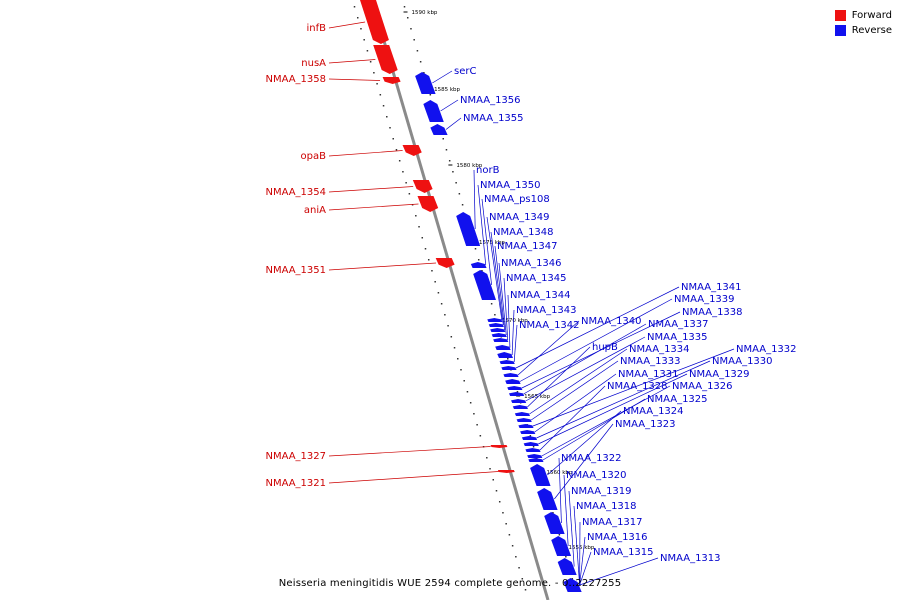 The height and width of the screenshot is (600, 900). I want to click on forward-gene-ania, so click(428, 204).